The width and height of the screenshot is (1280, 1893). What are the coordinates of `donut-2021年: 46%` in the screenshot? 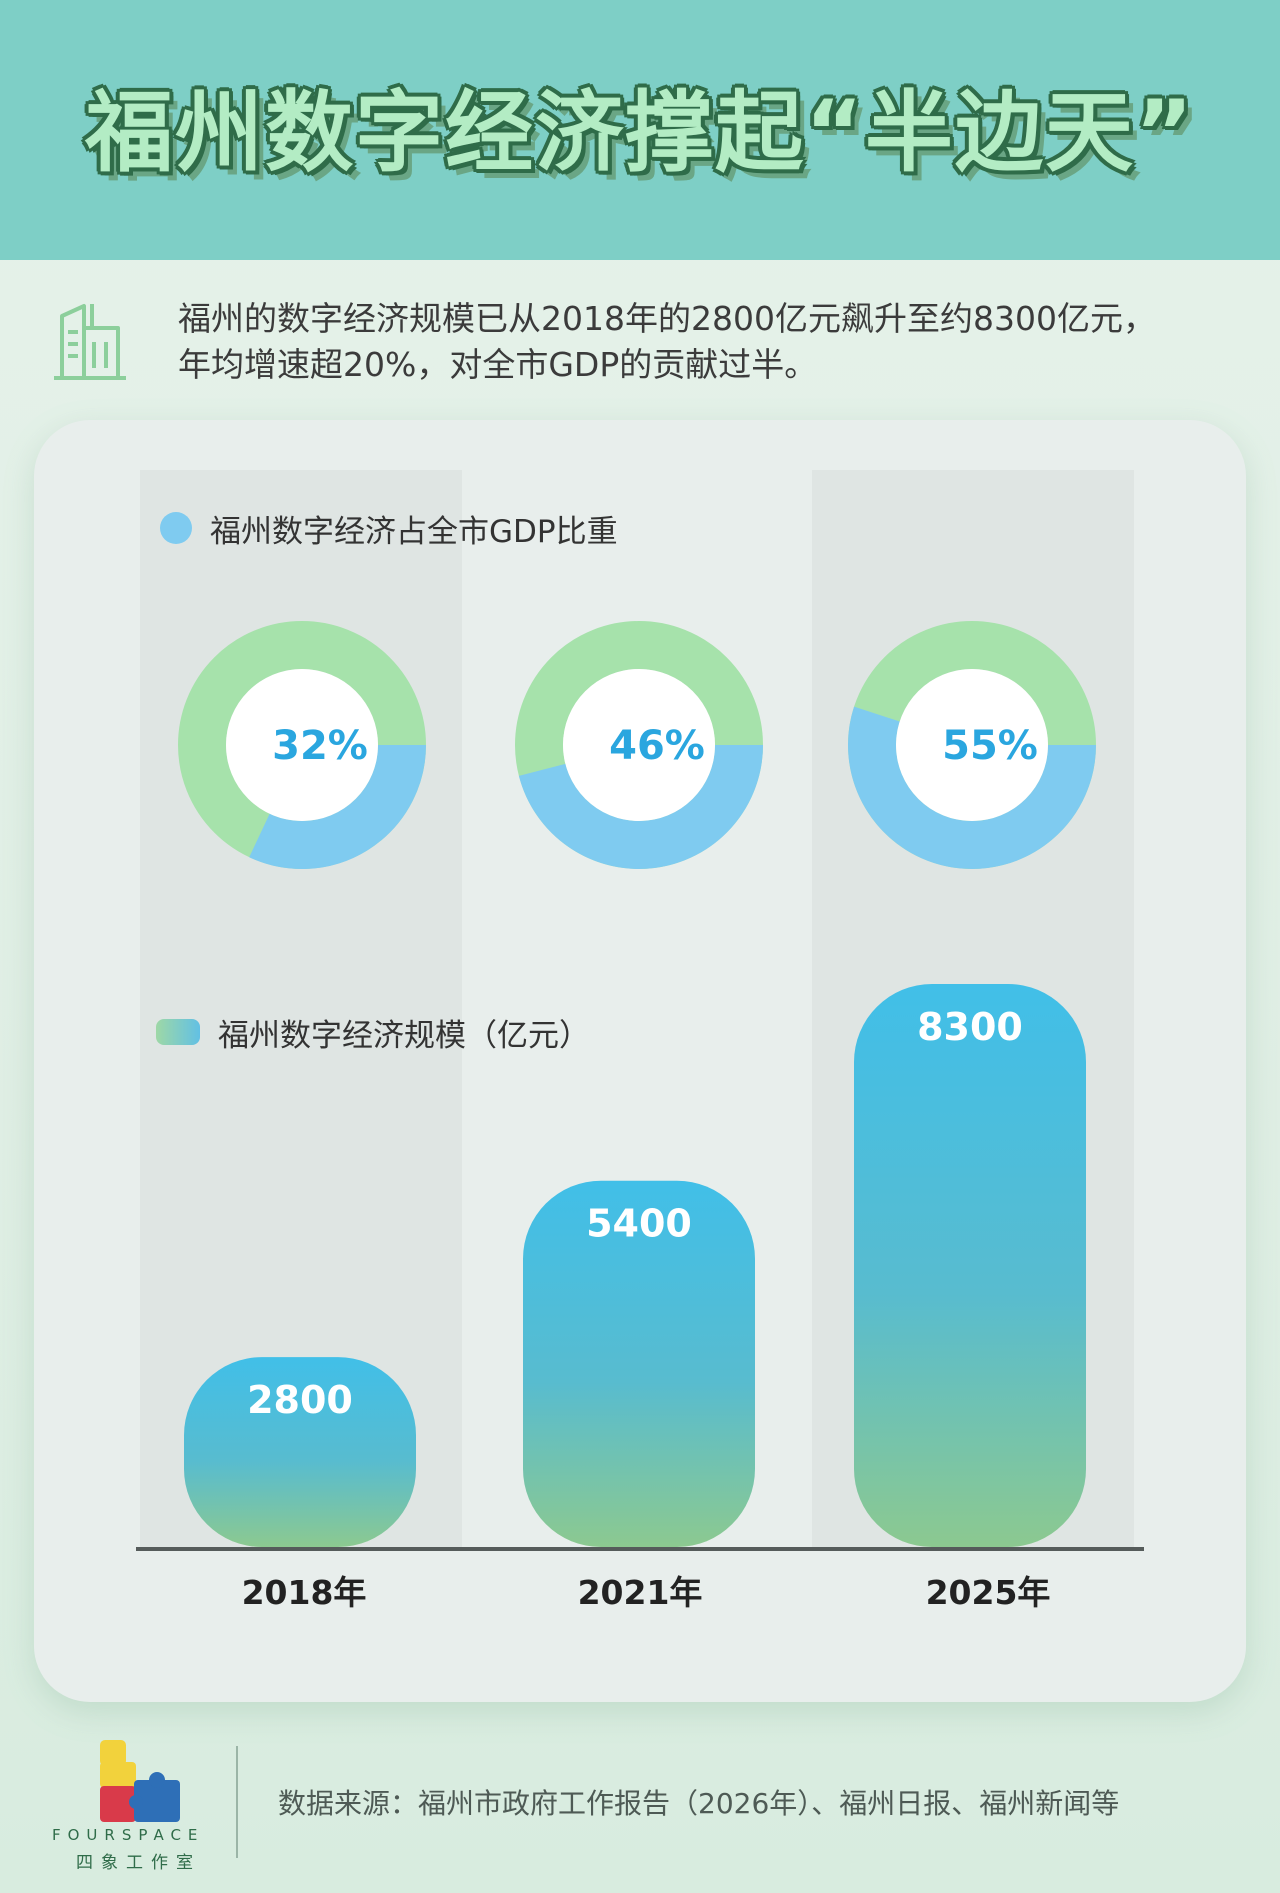 It's located at (639, 745).